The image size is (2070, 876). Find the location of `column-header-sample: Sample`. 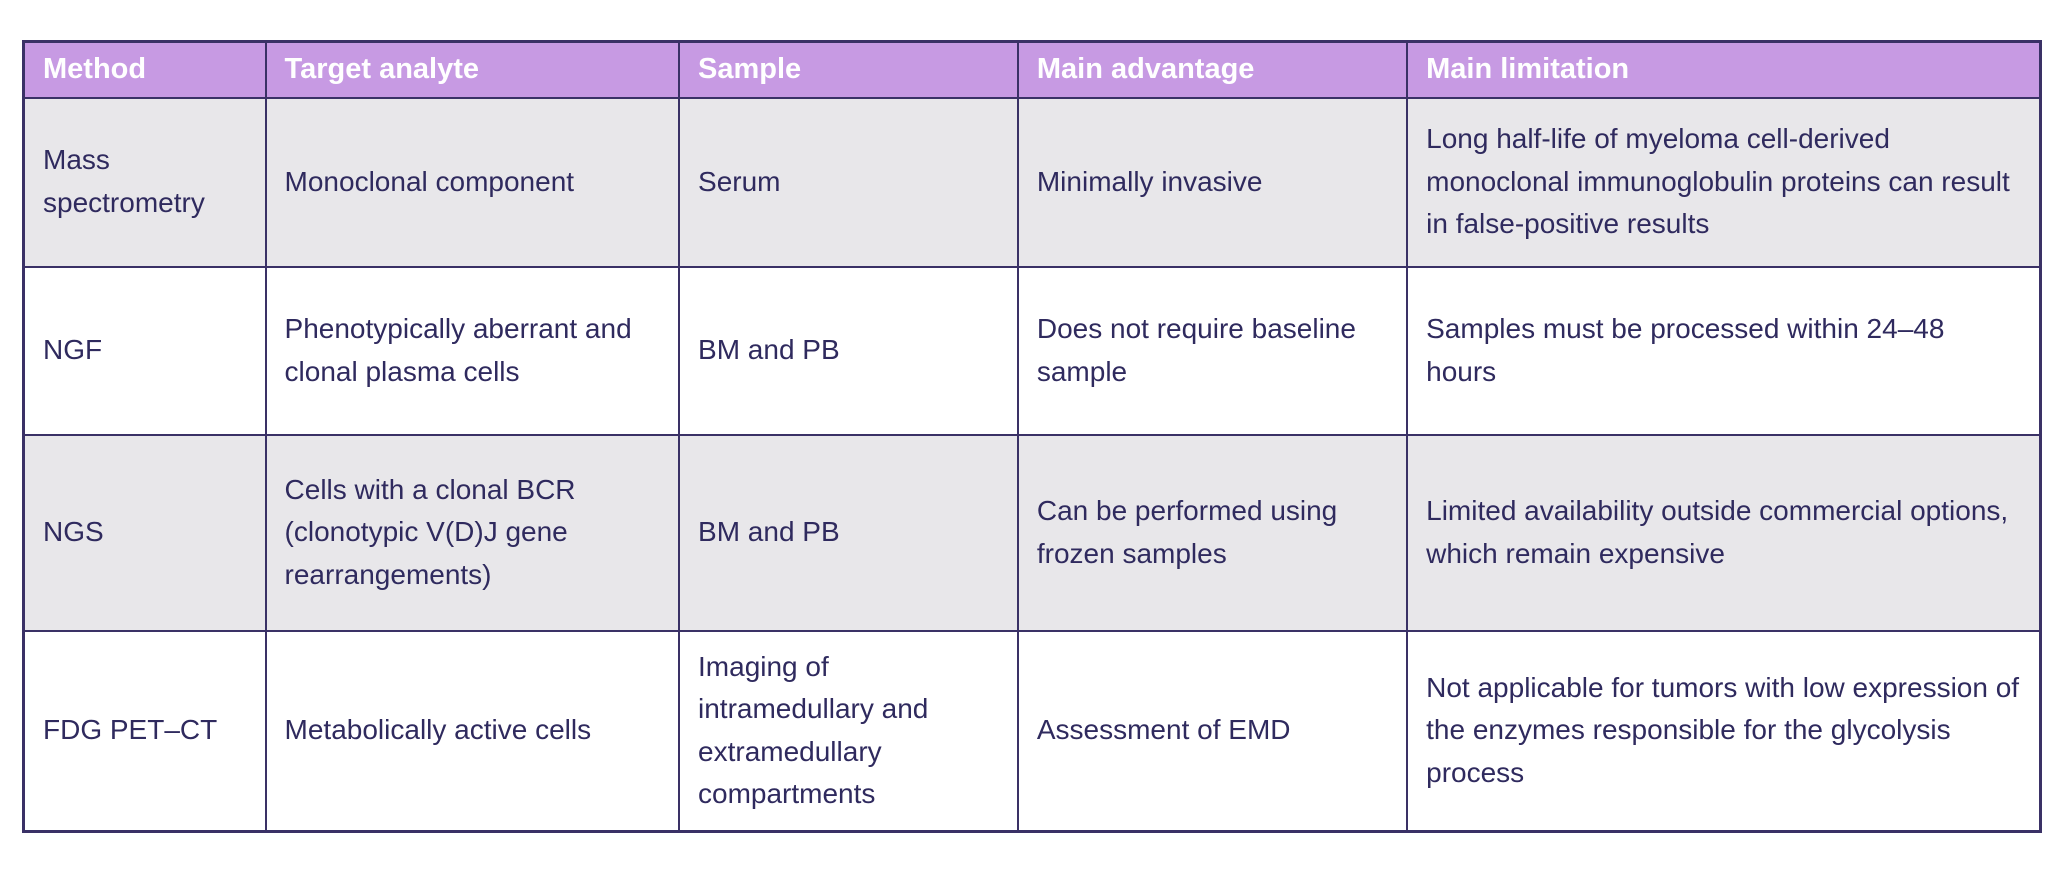

column-header-sample: Sample is located at coordinates (848, 69).